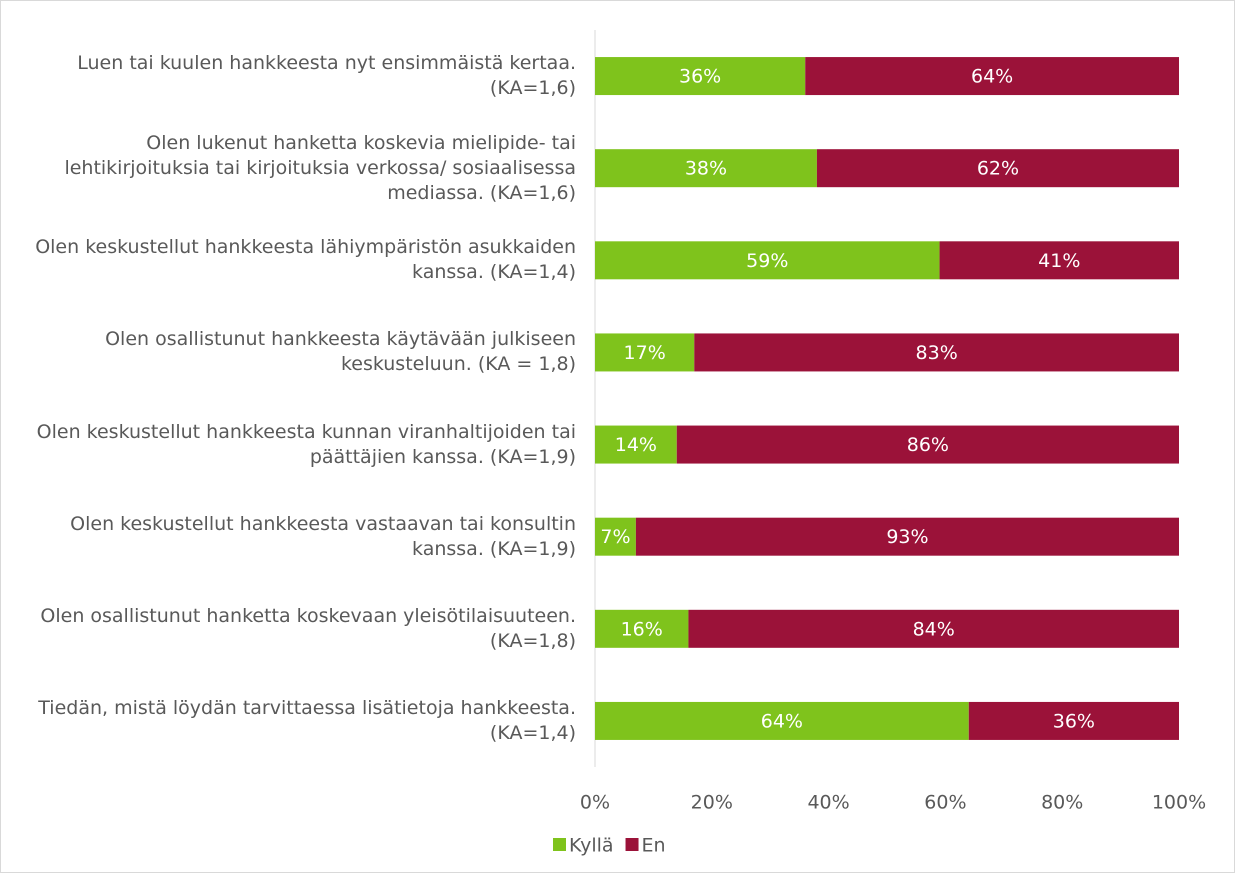 Image resolution: width=1235 pixels, height=873 pixels. Describe the element at coordinates (1062, 803) in the screenshot. I see `x-tick-label: 80%` at that location.